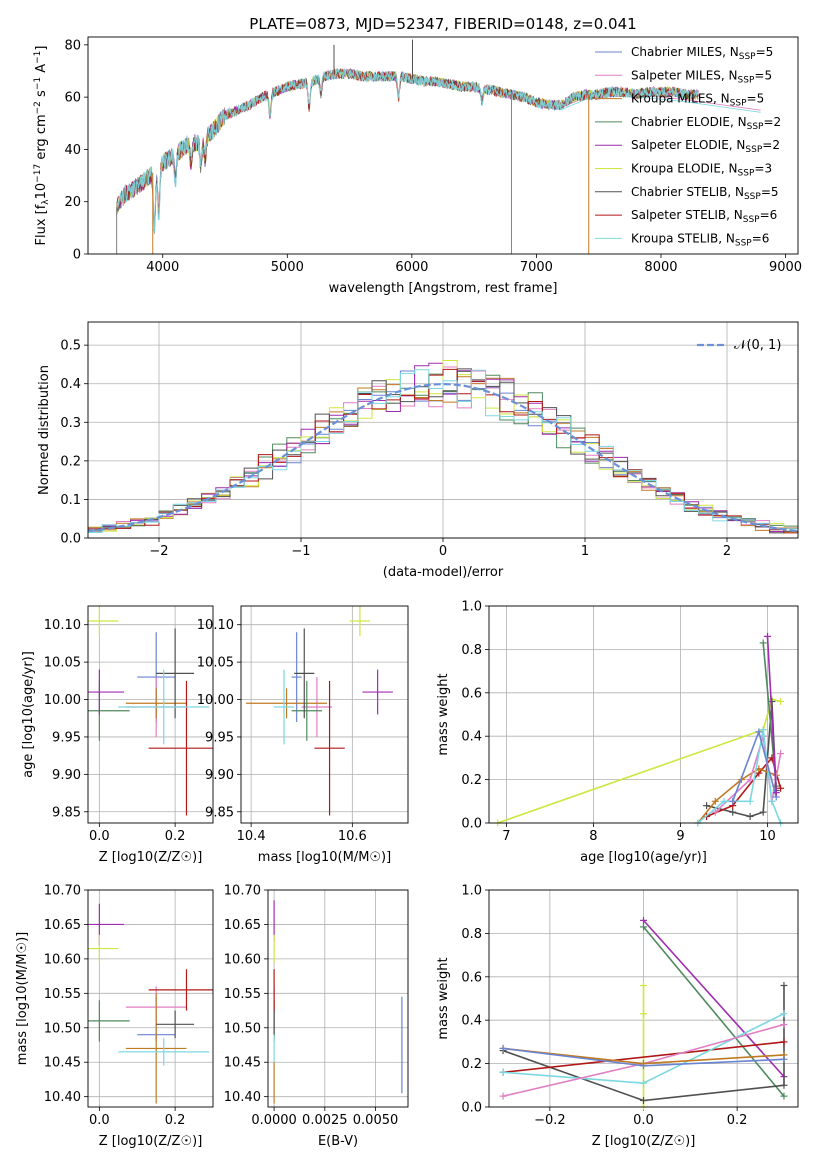  What do you see at coordinates (471, 607) in the screenshot?
I see `y-tick-label: 1.0` at bounding box center [471, 607].